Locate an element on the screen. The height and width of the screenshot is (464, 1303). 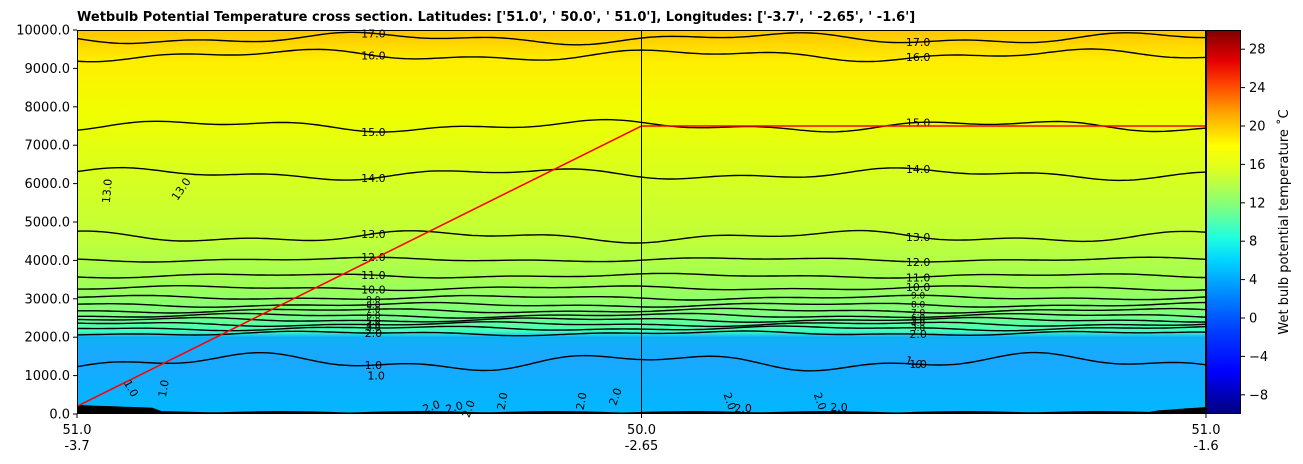
y-tick-label: 10000.0 is located at coordinates (43, 31).